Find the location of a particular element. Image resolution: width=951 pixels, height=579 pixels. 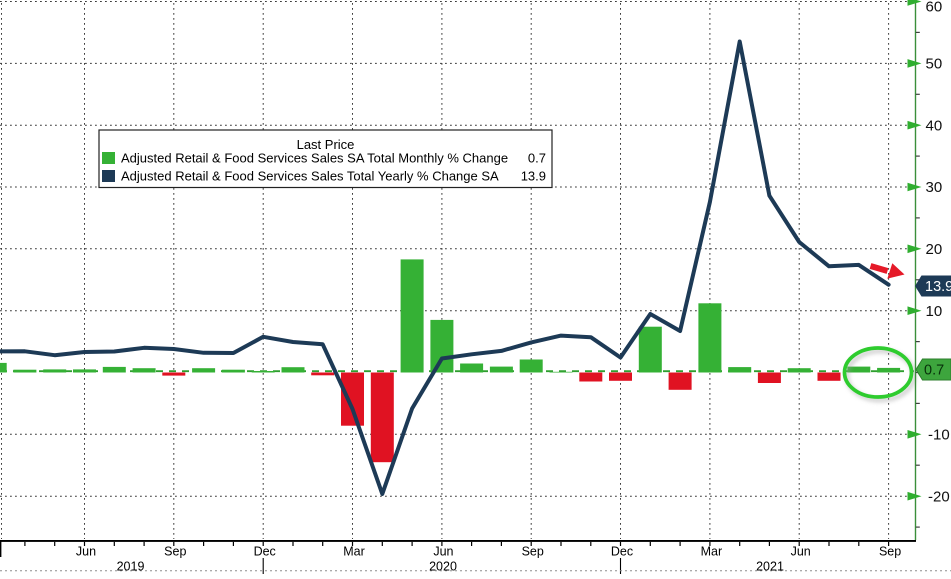

svg-text: 10 is located at coordinates (934, 311).